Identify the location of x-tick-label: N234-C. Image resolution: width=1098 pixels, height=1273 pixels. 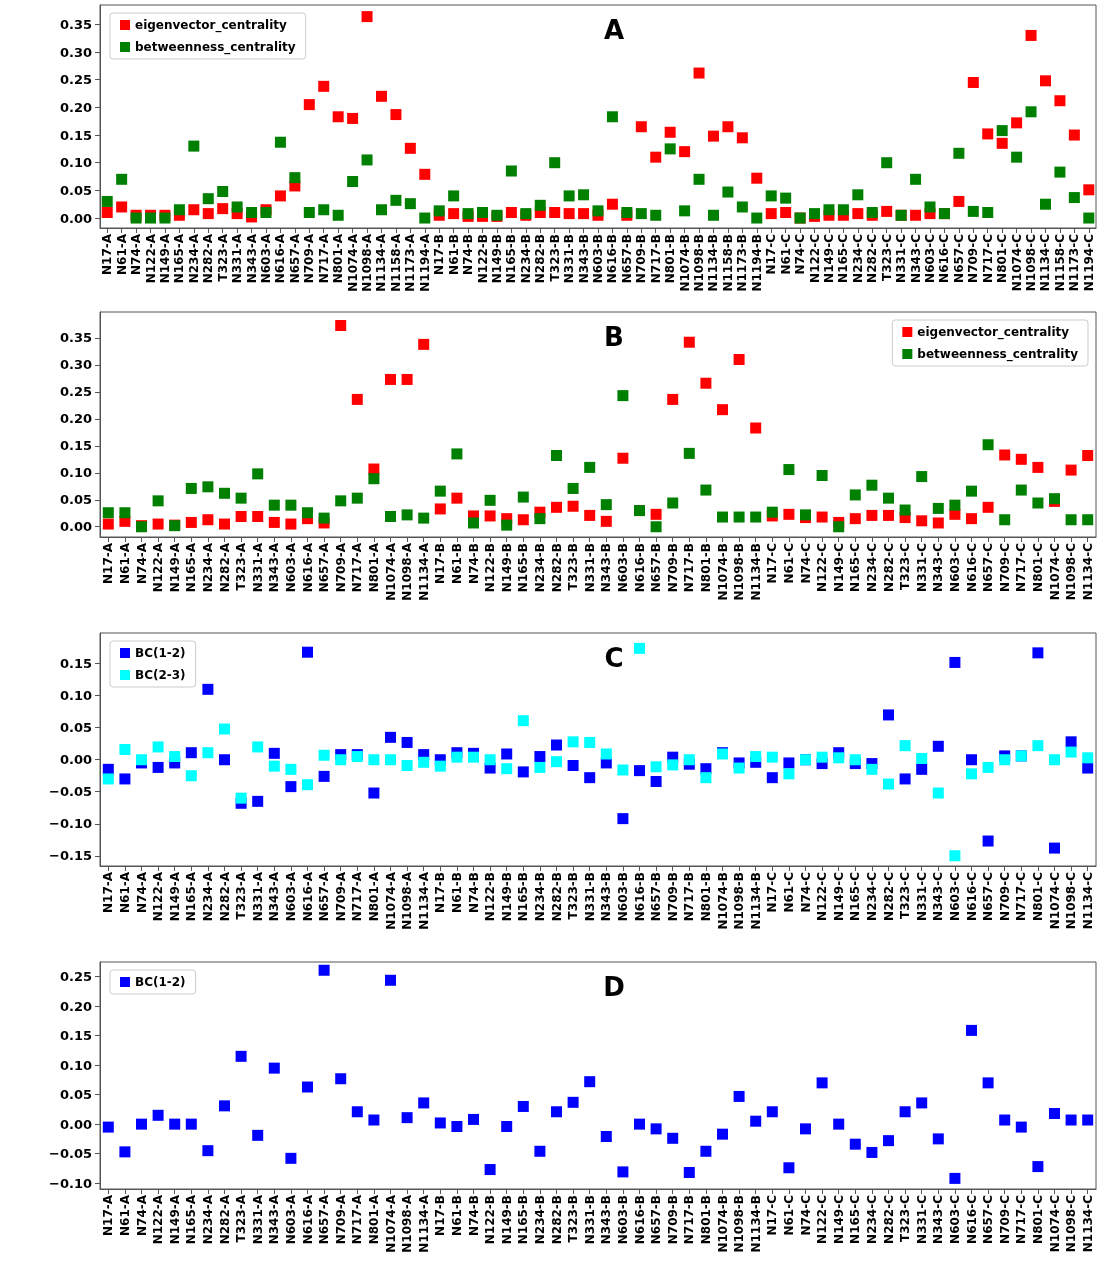
(871, 1219).